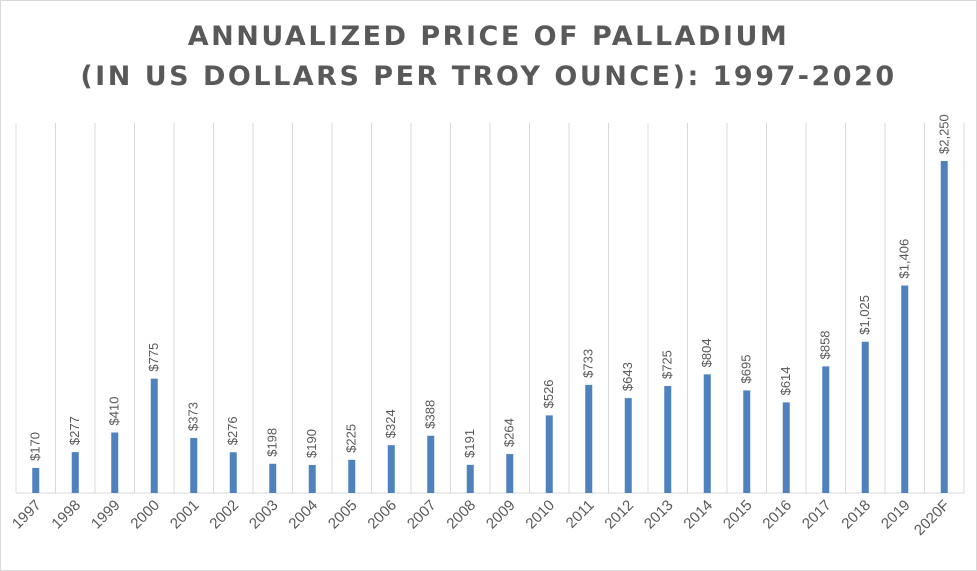 This screenshot has height=571, width=977. What do you see at coordinates (312, 478) in the screenshot?
I see `bar-2004` at bounding box center [312, 478].